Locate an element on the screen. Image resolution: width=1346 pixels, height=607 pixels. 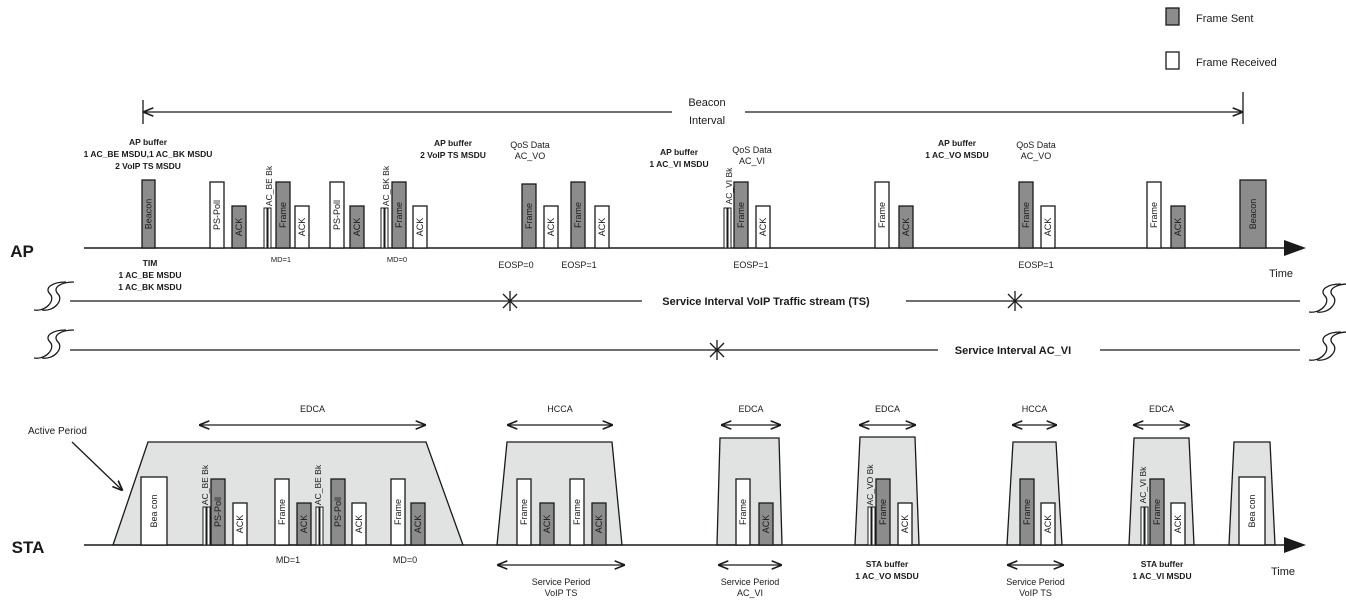
sta-access-label-5: HCCA is located at coordinates (1035, 409).